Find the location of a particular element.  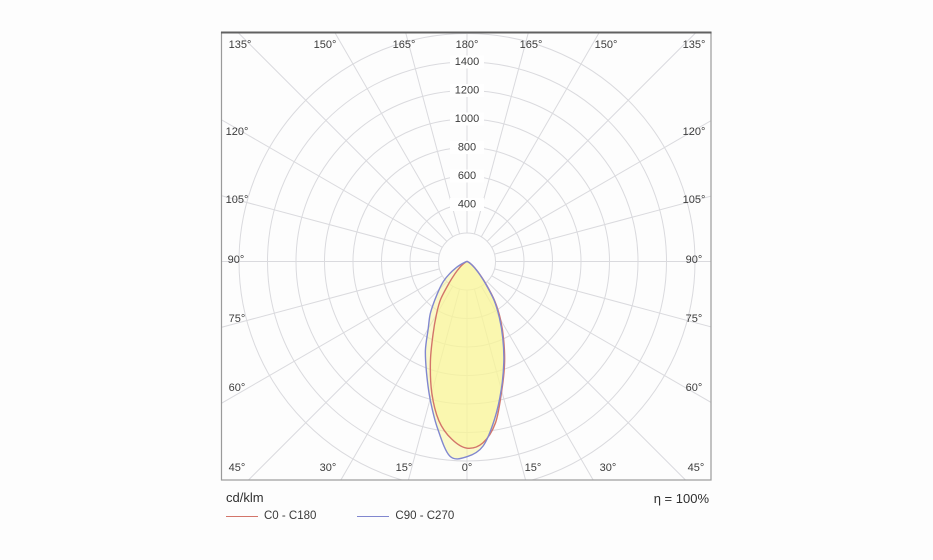

radial-tick-label: 1400 is located at coordinates (467, 62).